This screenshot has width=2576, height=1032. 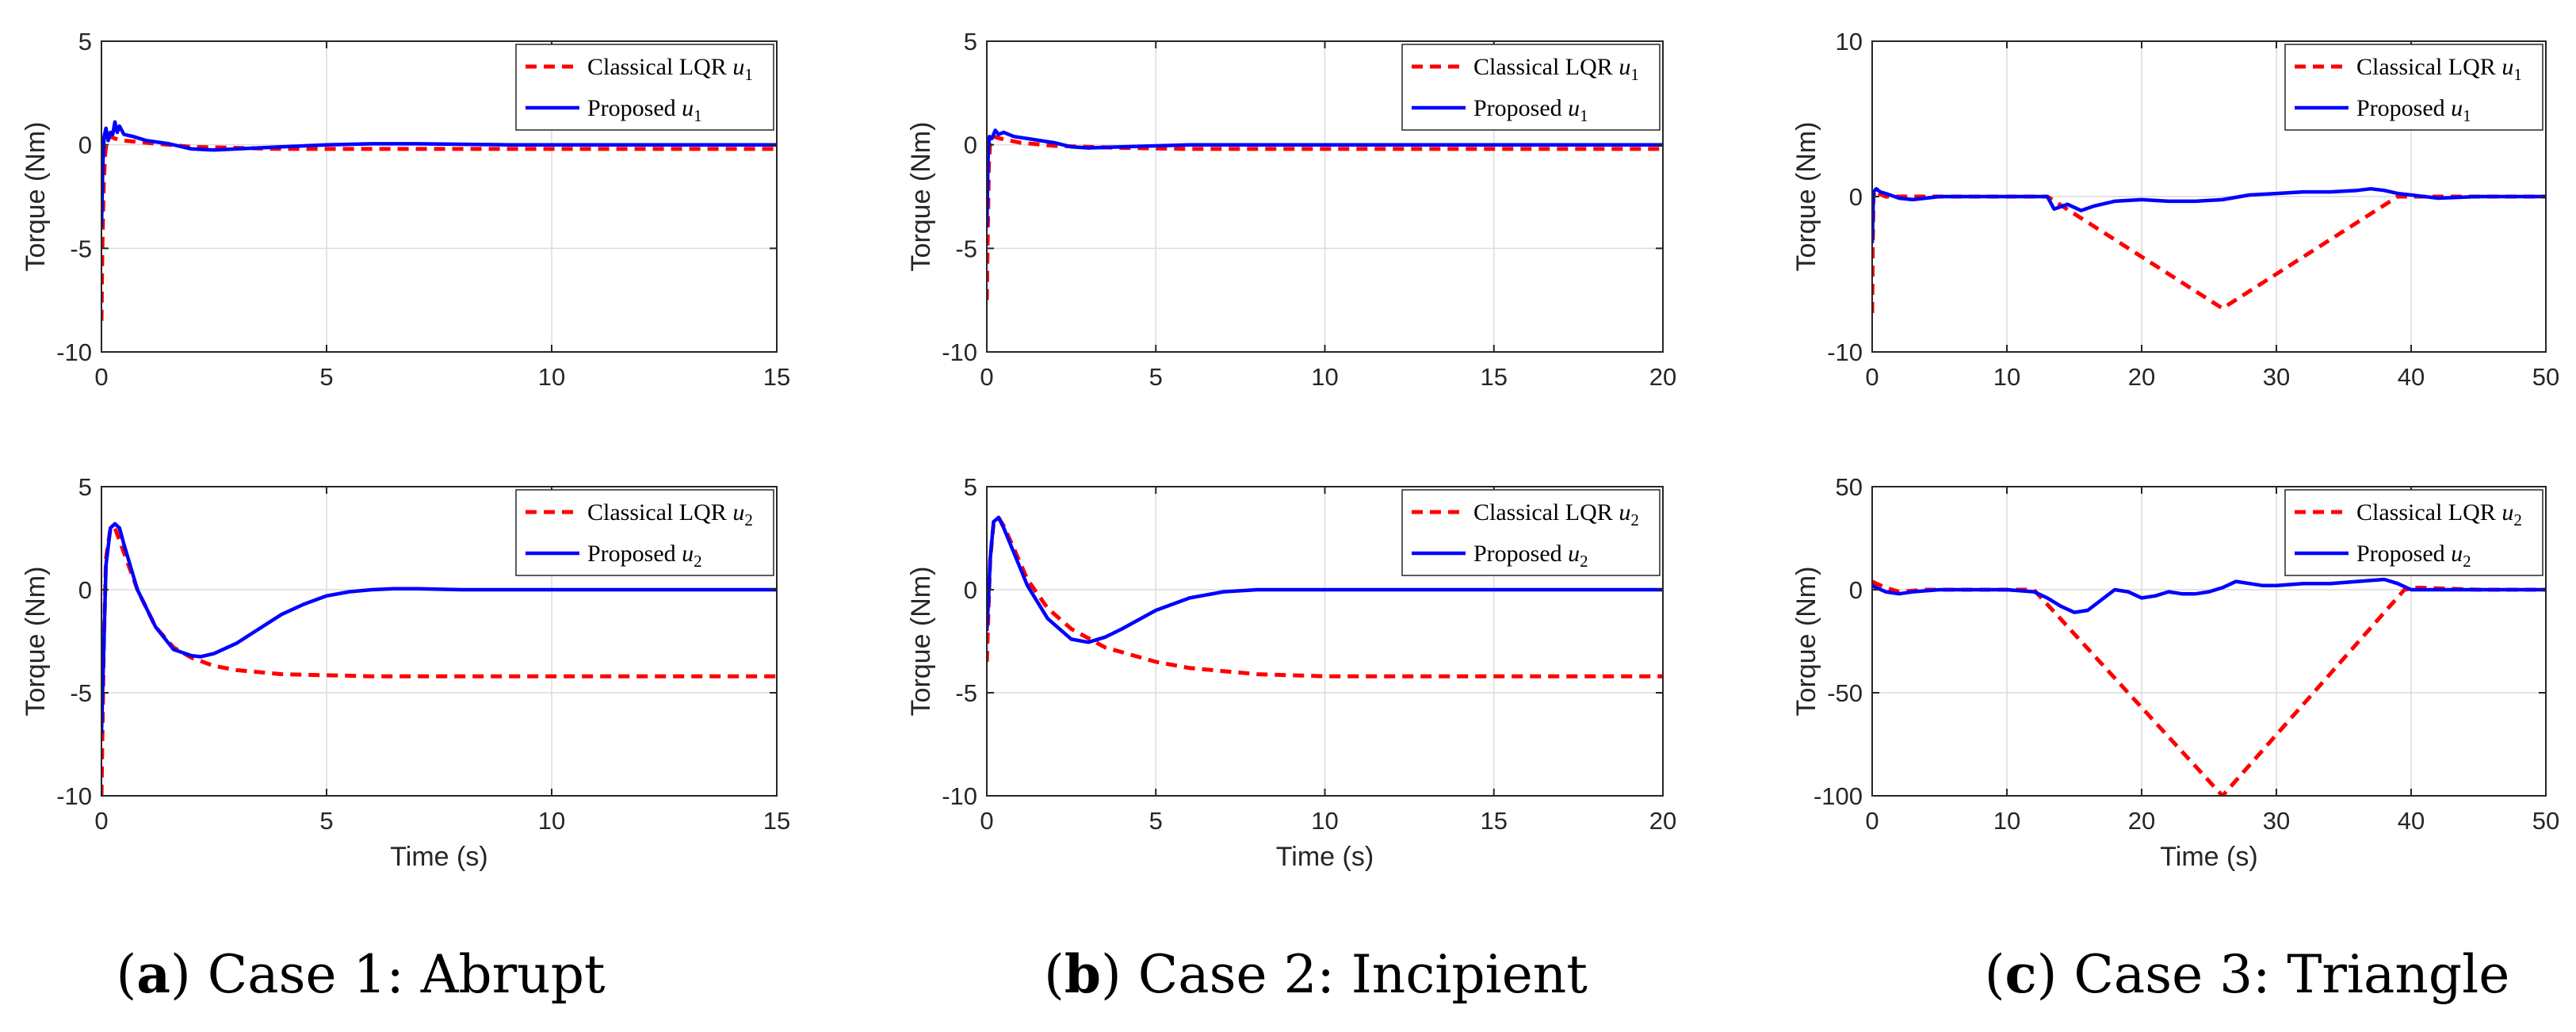 I want to click on chart-a-bottom-legend-label: Classical LQR u2, so click(x=670, y=514).